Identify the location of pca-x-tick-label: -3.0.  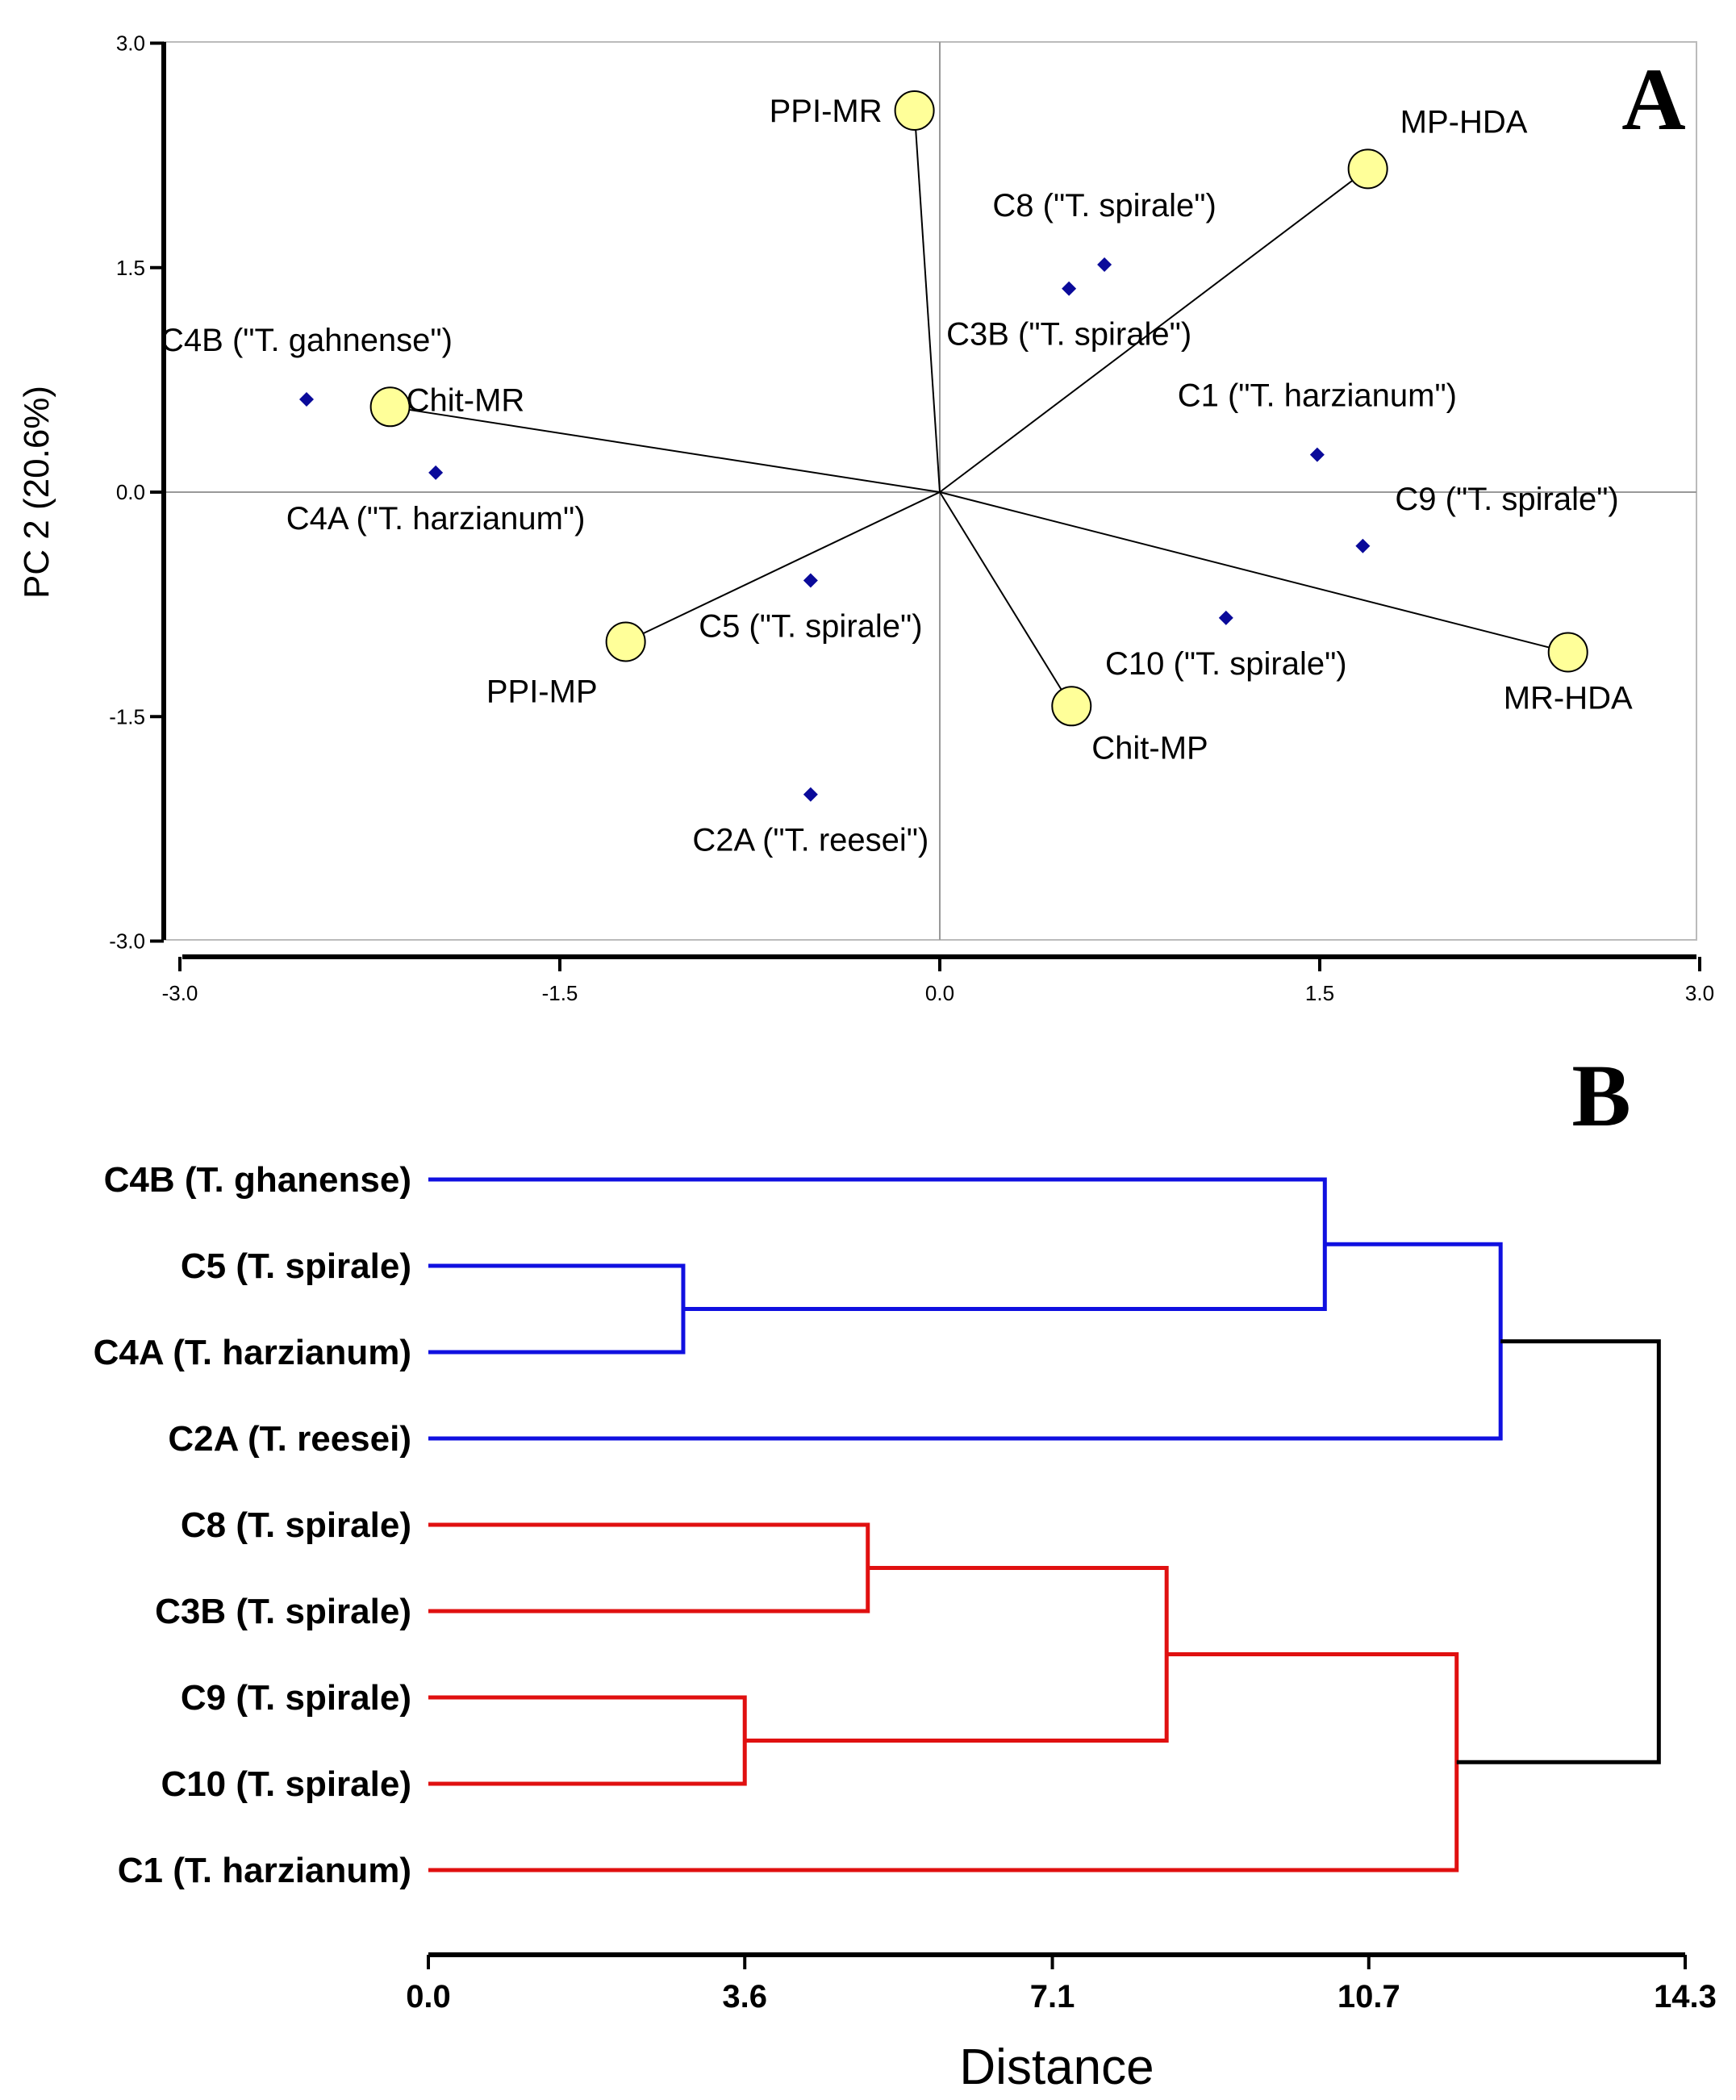
(180, 993).